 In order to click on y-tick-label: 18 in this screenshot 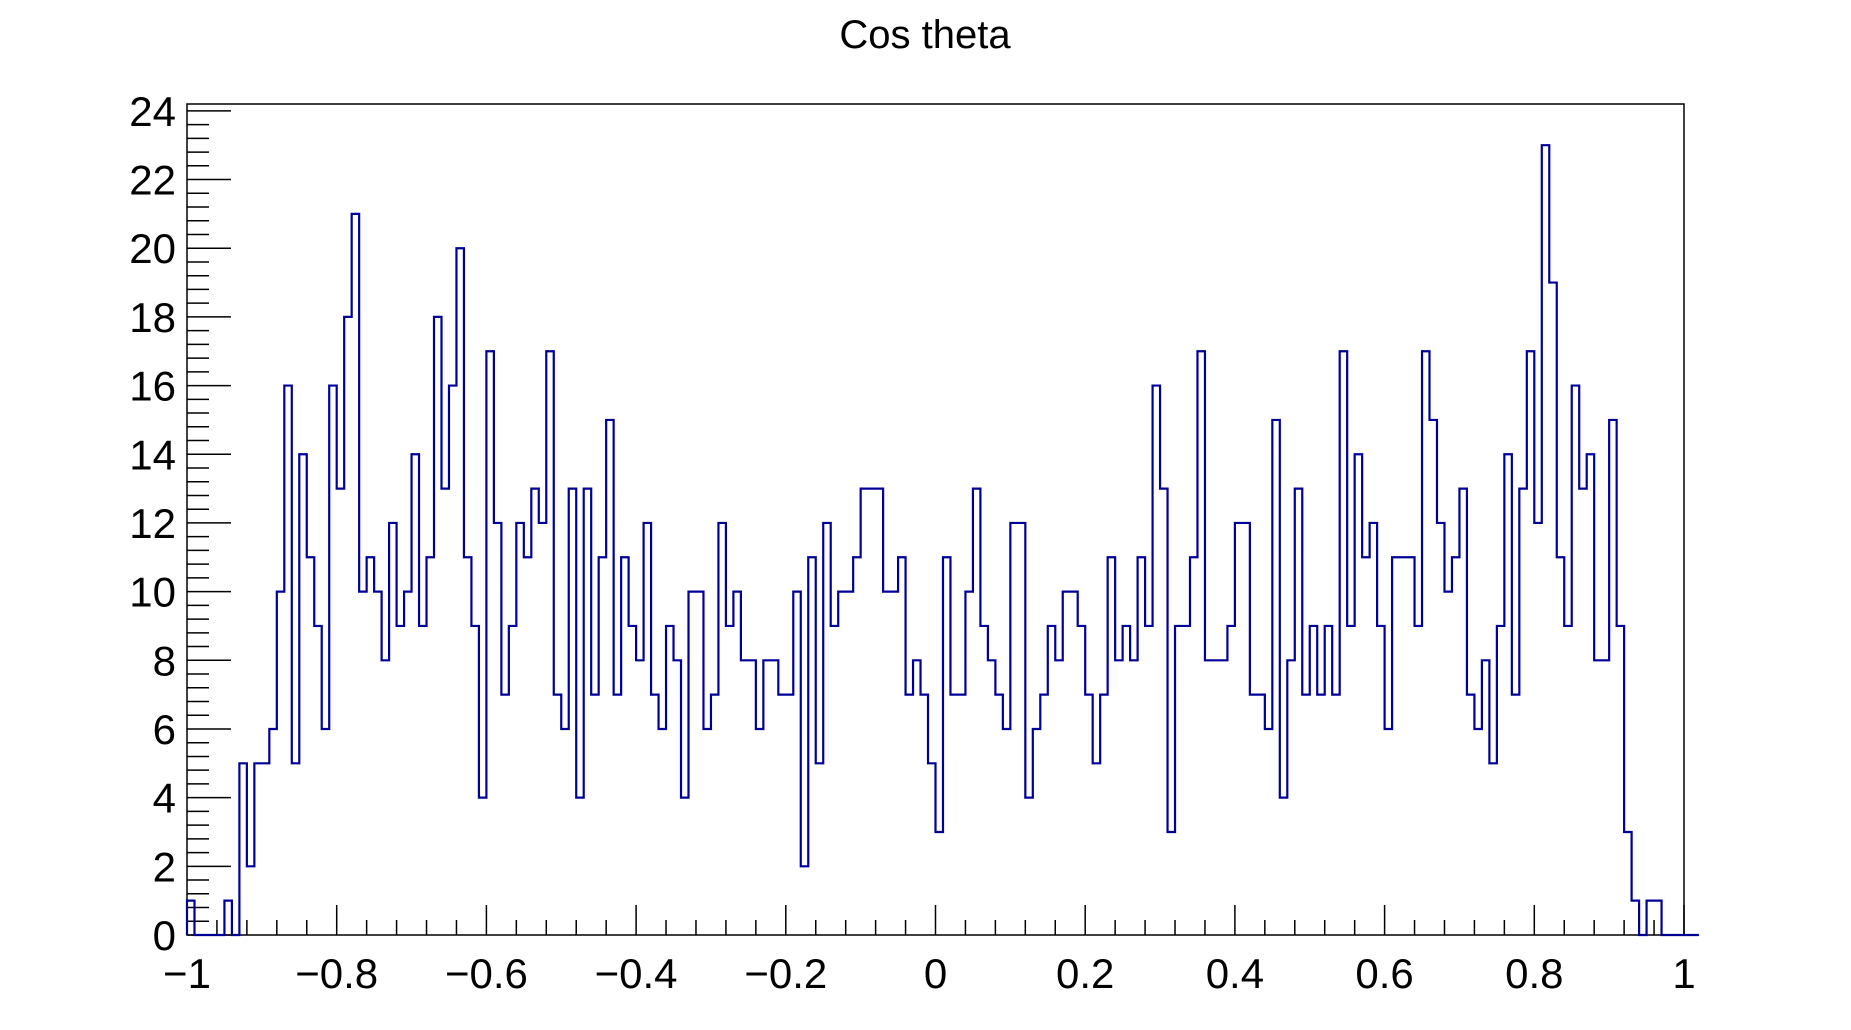, I will do `click(152, 317)`.